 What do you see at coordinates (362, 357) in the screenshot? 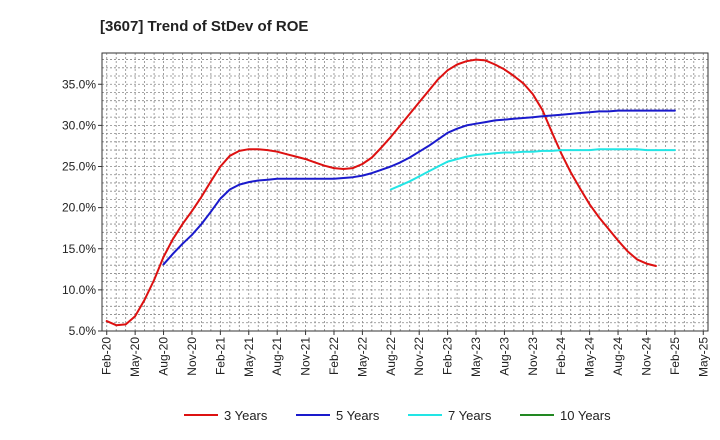
I see `x-tick-label: May-22` at bounding box center [362, 357].